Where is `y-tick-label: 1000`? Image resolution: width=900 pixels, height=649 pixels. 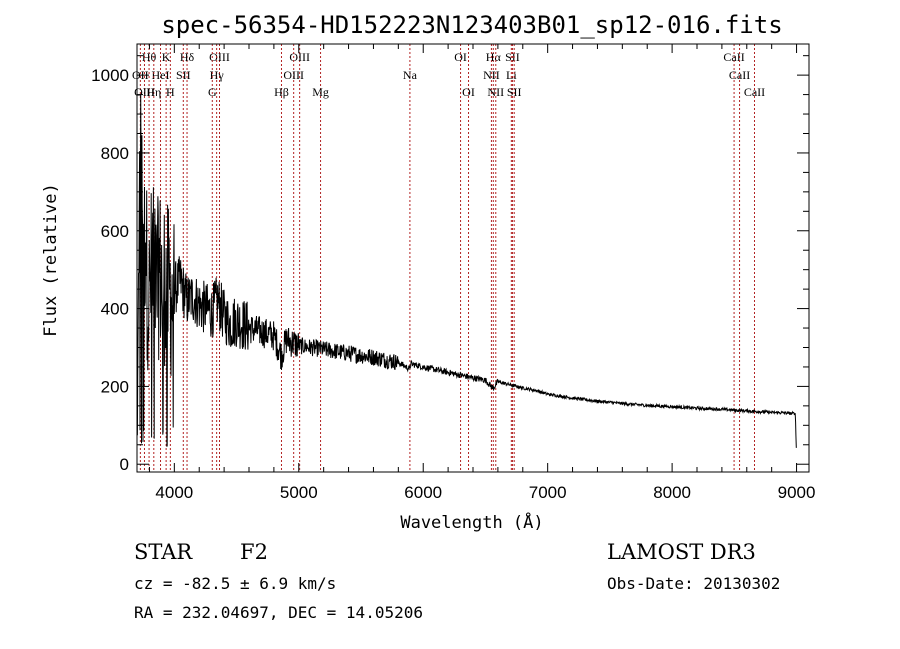
y-tick-label: 1000 is located at coordinates (110, 75).